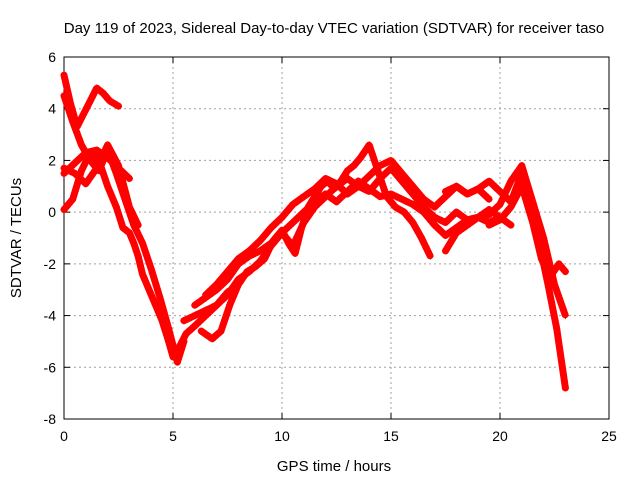 This screenshot has width=640, height=480. Describe the element at coordinates (52, 57) in the screenshot. I see `y-tick-label: 6` at that location.